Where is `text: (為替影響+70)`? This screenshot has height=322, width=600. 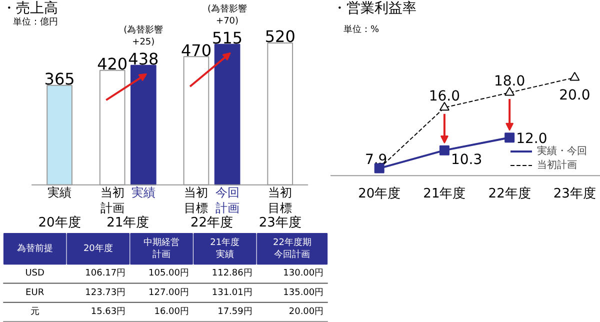
text: (為替影響+70) is located at coordinates (228, 15).